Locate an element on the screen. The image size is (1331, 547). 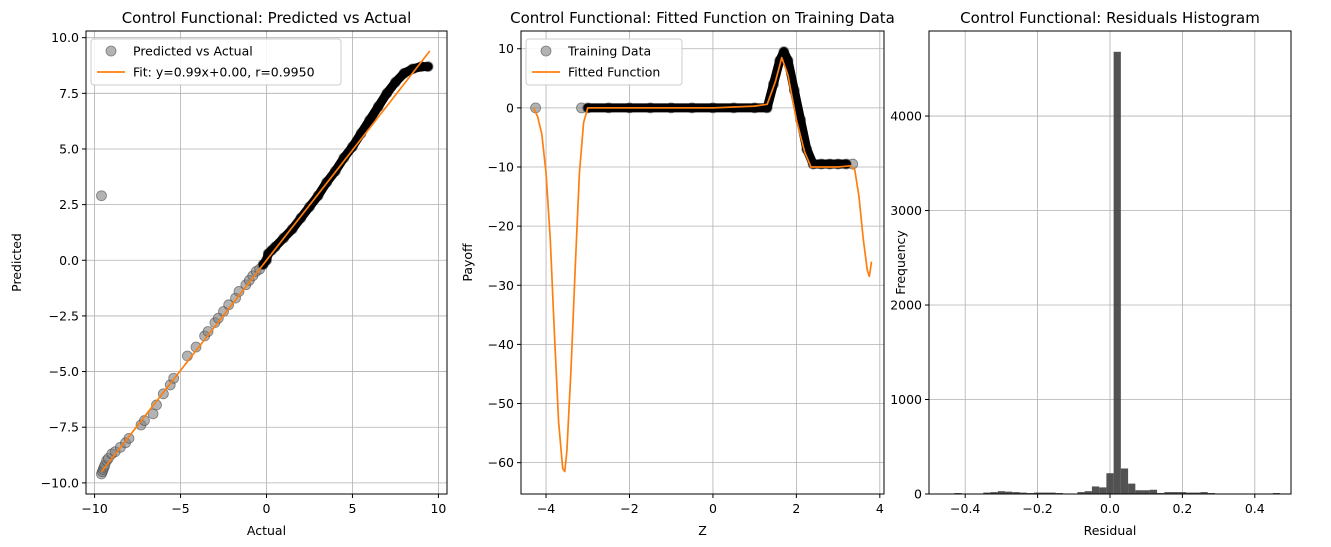
chart-title: Control Functional: Predicted vs Actual is located at coordinates (267, 18).